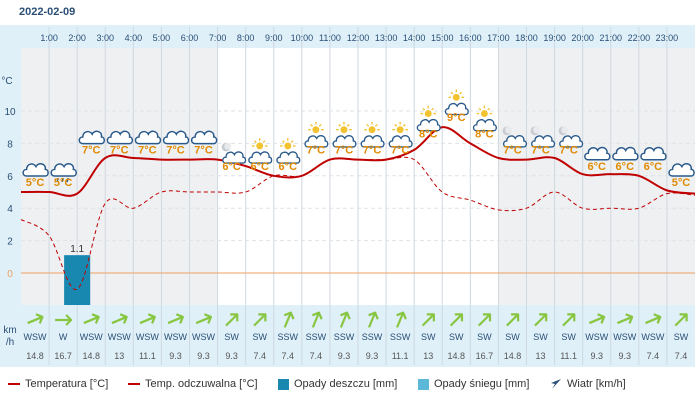 The width and height of the screenshot is (695, 408). Describe the element at coordinates (162, 38) in the screenshot. I see `hour-tick-label: 5:00` at that location.